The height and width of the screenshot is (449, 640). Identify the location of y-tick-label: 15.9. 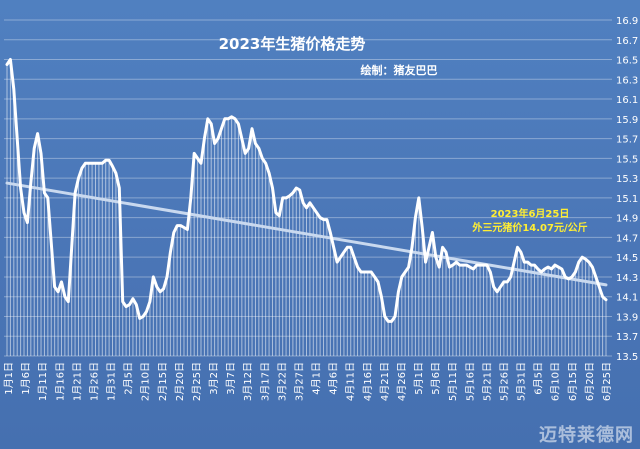
(627, 120).